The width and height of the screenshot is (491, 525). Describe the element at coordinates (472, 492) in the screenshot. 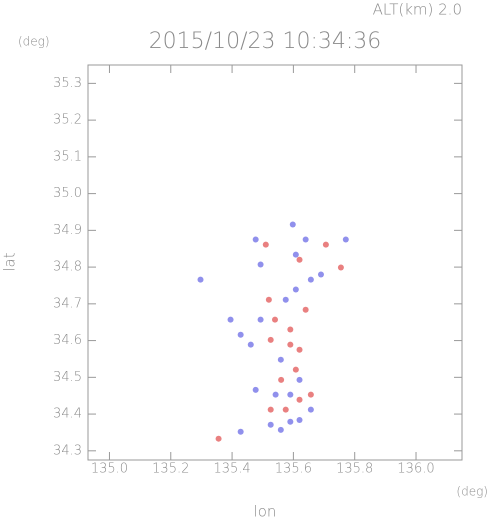

I see `x-unit: (deg)` at that location.